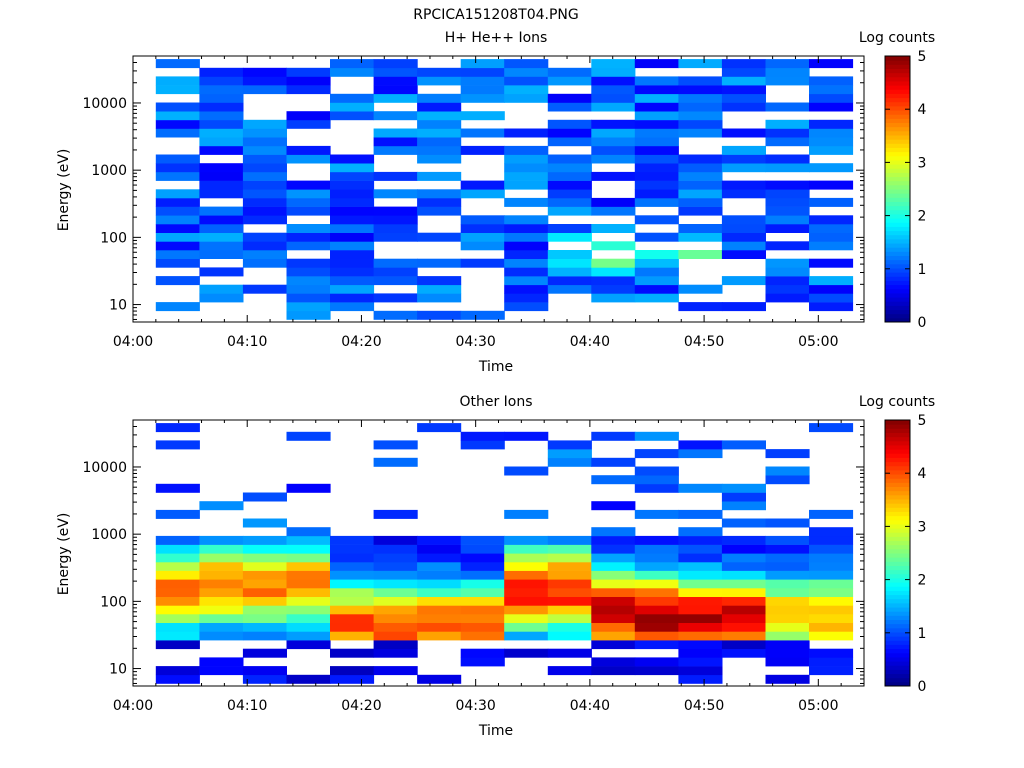 The image size is (1024, 768). Describe the element at coordinates (922, 217) in the screenshot. I see `colorbar-tick-label: 2` at that location.